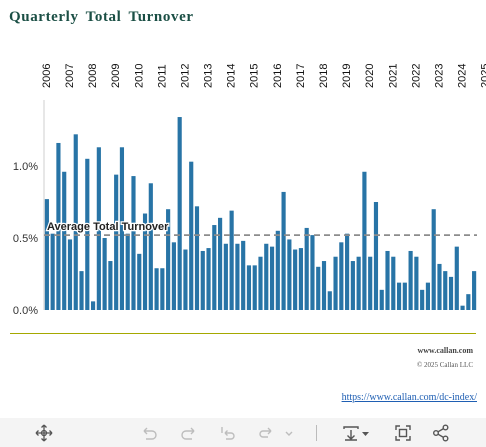 The height and width of the screenshot is (447, 486). I want to click on toolbar-divider, so click(316, 433).